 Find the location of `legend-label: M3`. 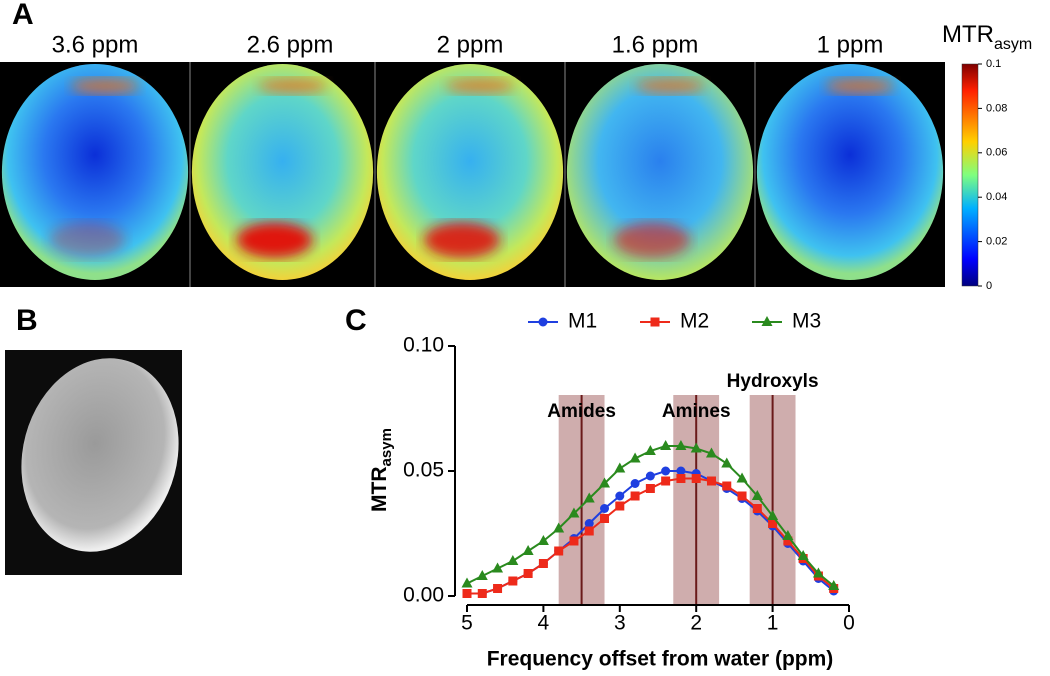

legend-label: M3 is located at coordinates (806, 321).